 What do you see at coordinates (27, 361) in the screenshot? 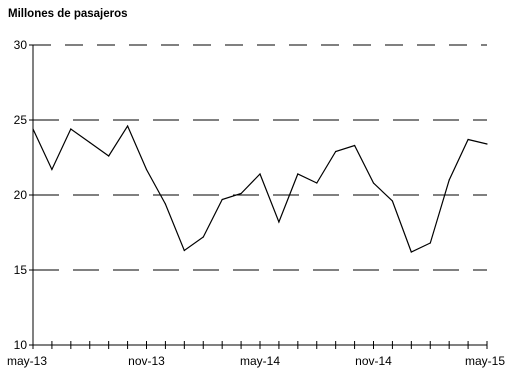
I see `x-tick-label: may-13` at bounding box center [27, 361].